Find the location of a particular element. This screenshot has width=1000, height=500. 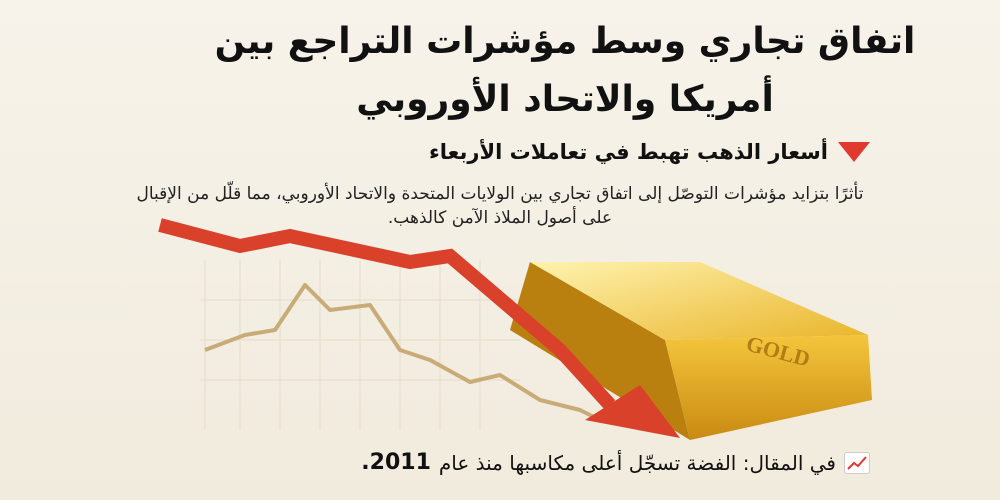

footer-year: 2011. is located at coordinates (396, 462).